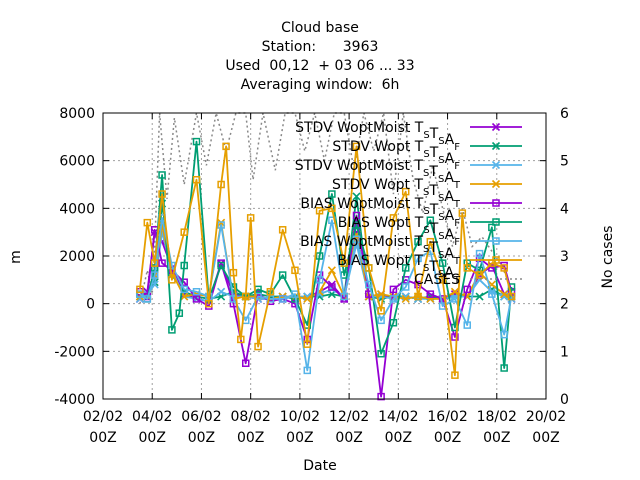 This screenshot has width=640, height=480. I want to click on x-tick-label: 16/02, so click(447, 417).